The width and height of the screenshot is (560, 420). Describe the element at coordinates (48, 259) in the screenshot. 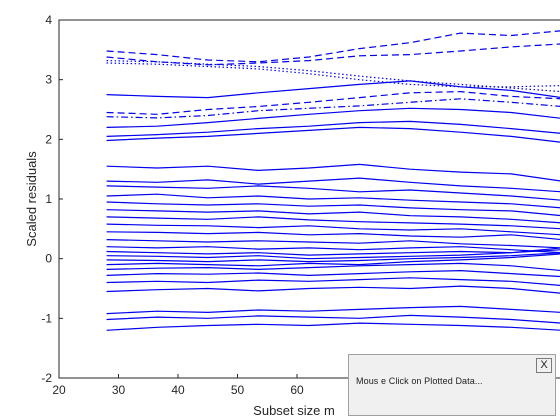

I see `y-tick-label-3: 0` at that location.